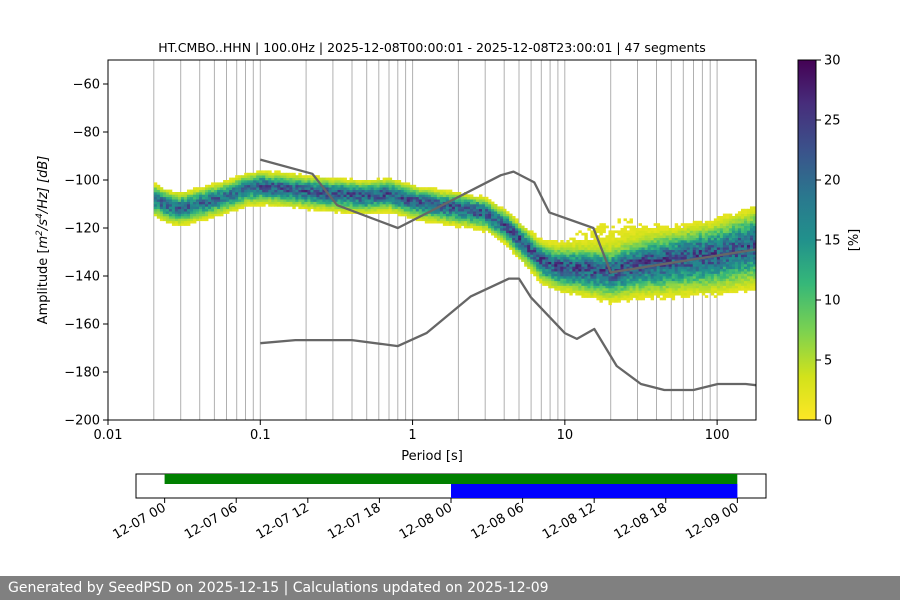  What do you see at coordinates (828, 361) in the screenshot?
I see `colorbar-tick-label: 5` at bounding box center [828, 361].